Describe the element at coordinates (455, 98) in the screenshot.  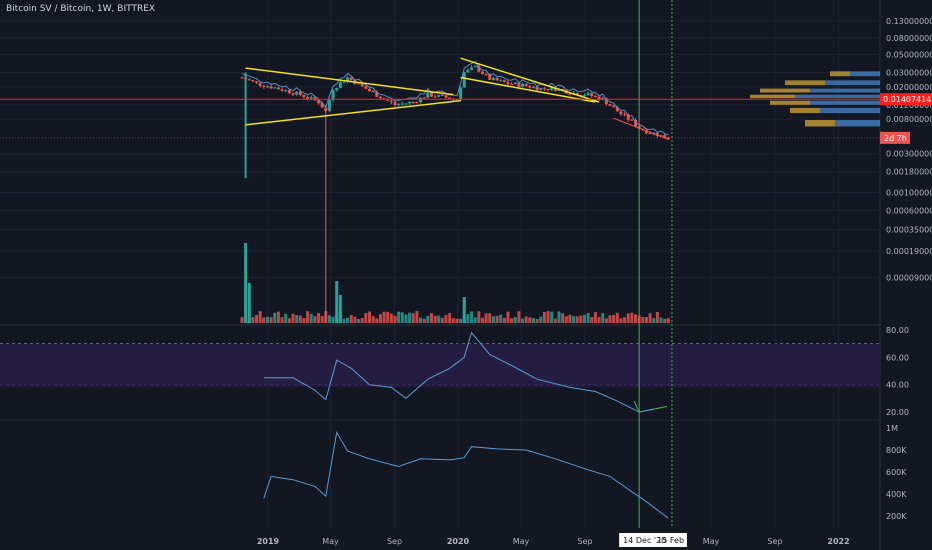
I see `moving-average` at that location.